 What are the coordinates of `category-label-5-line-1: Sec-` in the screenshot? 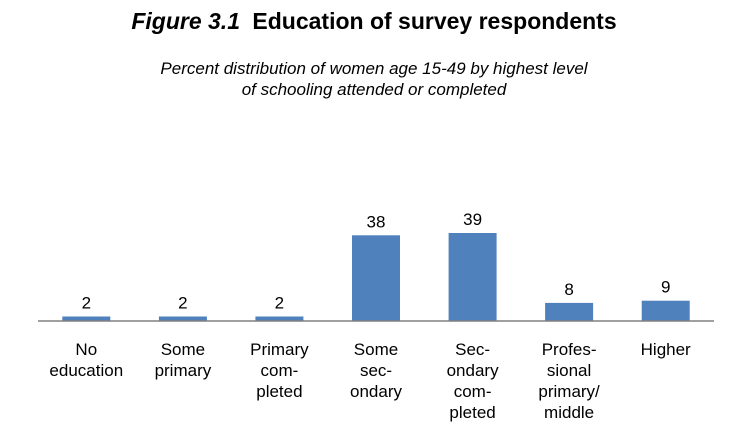 It's located at (472, 349).